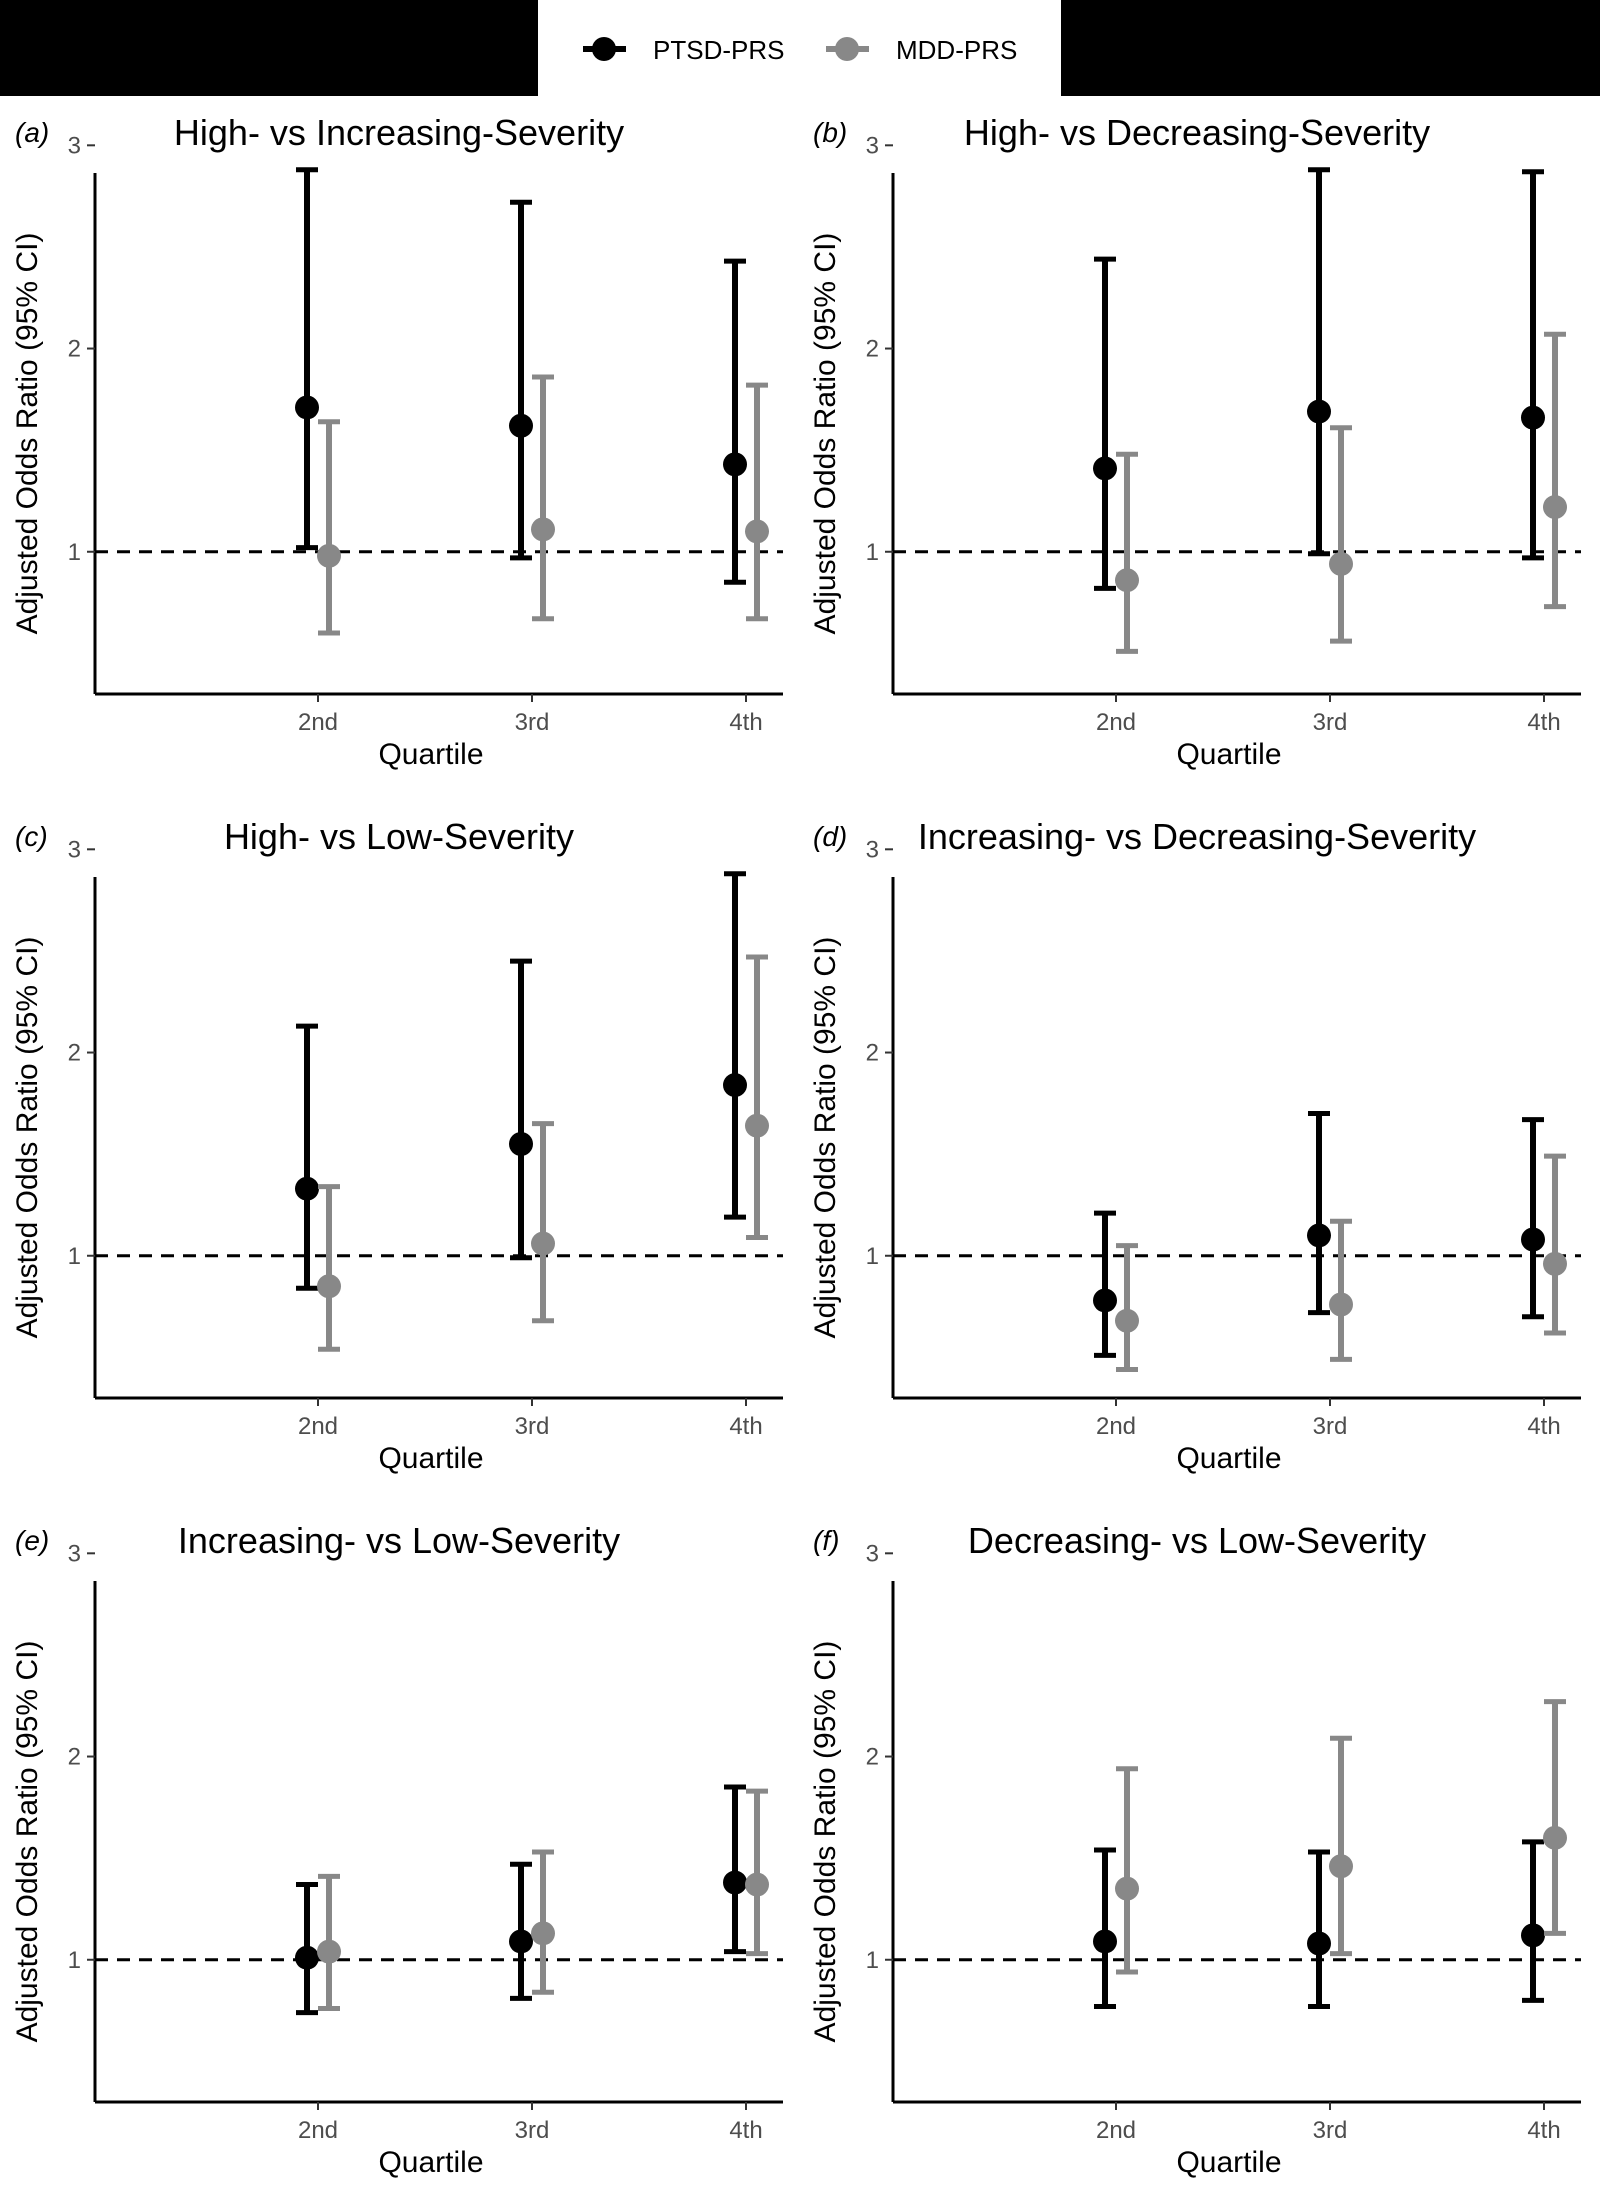 The image size is (1600, 2202). I want to click on legend-ptsd-marker, so click(604, 49).